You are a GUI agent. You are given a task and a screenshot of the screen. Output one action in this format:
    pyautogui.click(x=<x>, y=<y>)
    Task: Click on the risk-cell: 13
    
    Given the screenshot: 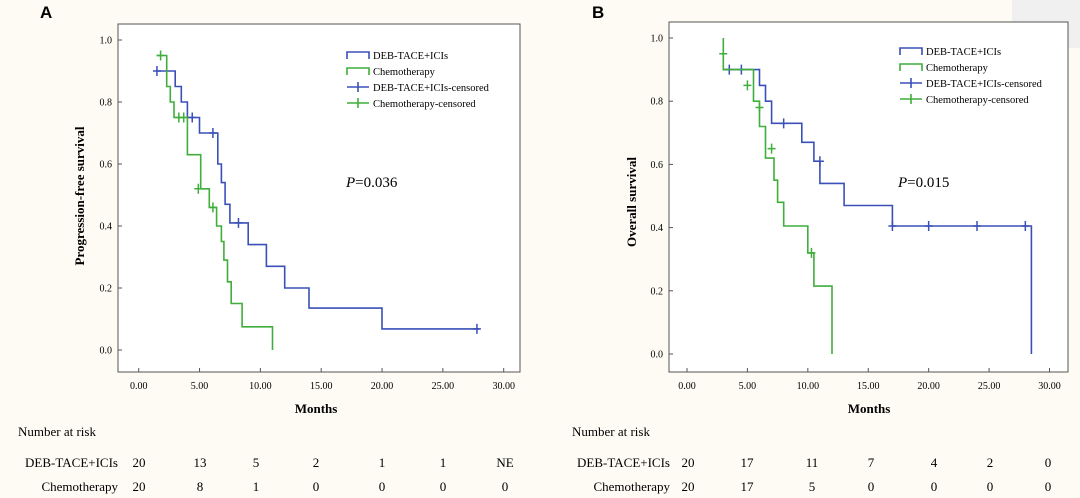 What is the action you would take?
    pyautogui.click(x=200, y=462)
    